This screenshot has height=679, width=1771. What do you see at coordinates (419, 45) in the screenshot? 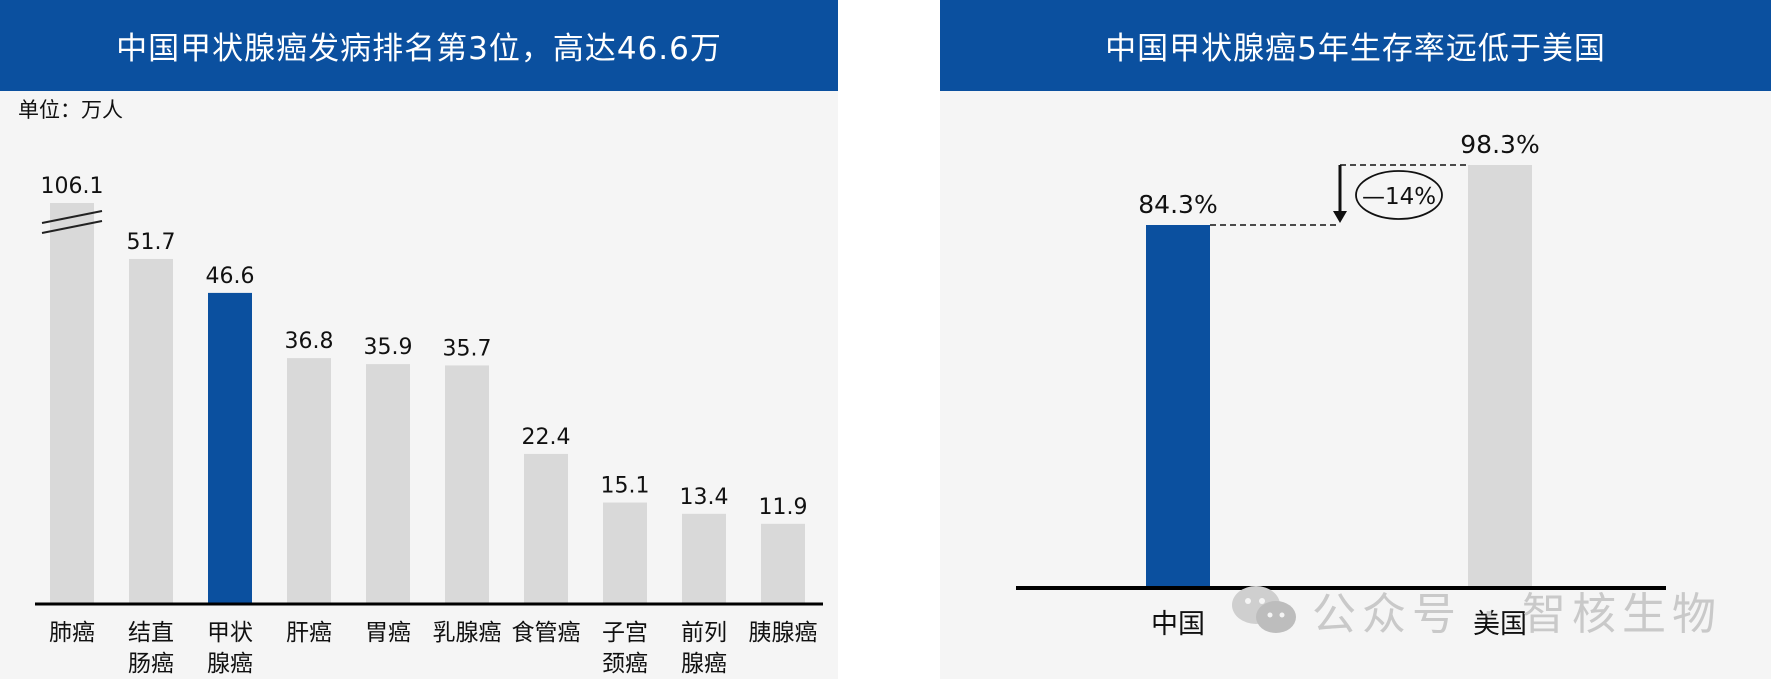
I see `incidence-title: 中国甲状腺癌发病排名第3位，高达46.6万` at bounding box center [419, 45].